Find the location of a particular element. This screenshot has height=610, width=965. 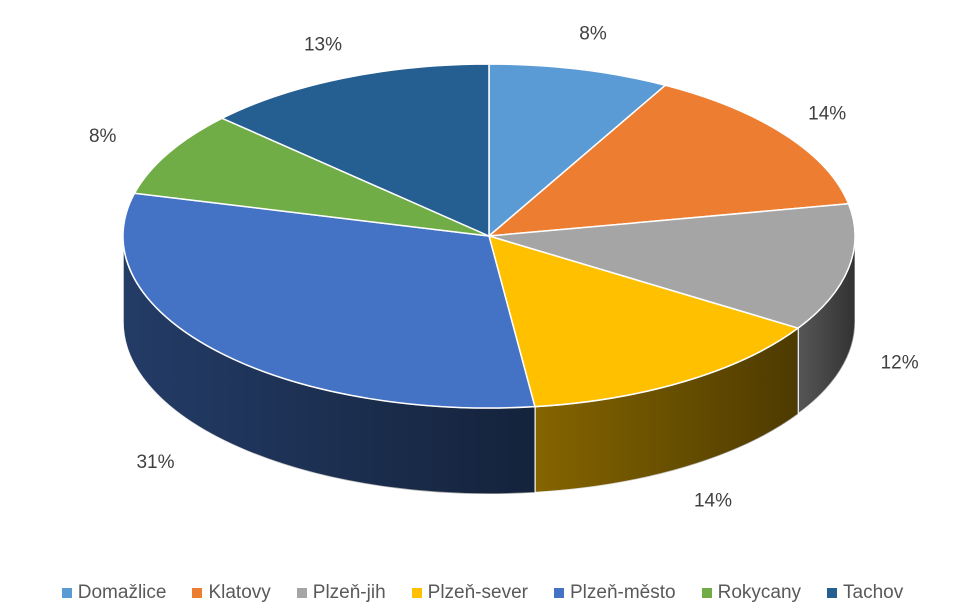

legend-label: Plzeň-jih is located at coordinates (349, 592).